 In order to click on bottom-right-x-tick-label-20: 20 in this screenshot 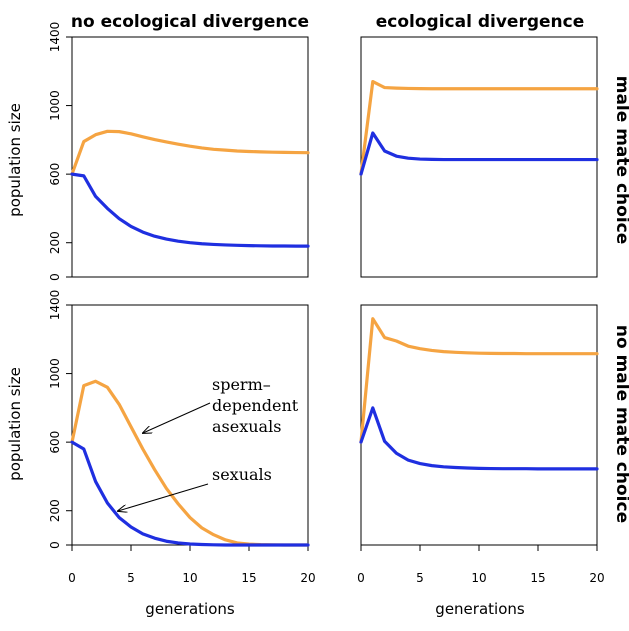, I will do `click(596, 578)`.